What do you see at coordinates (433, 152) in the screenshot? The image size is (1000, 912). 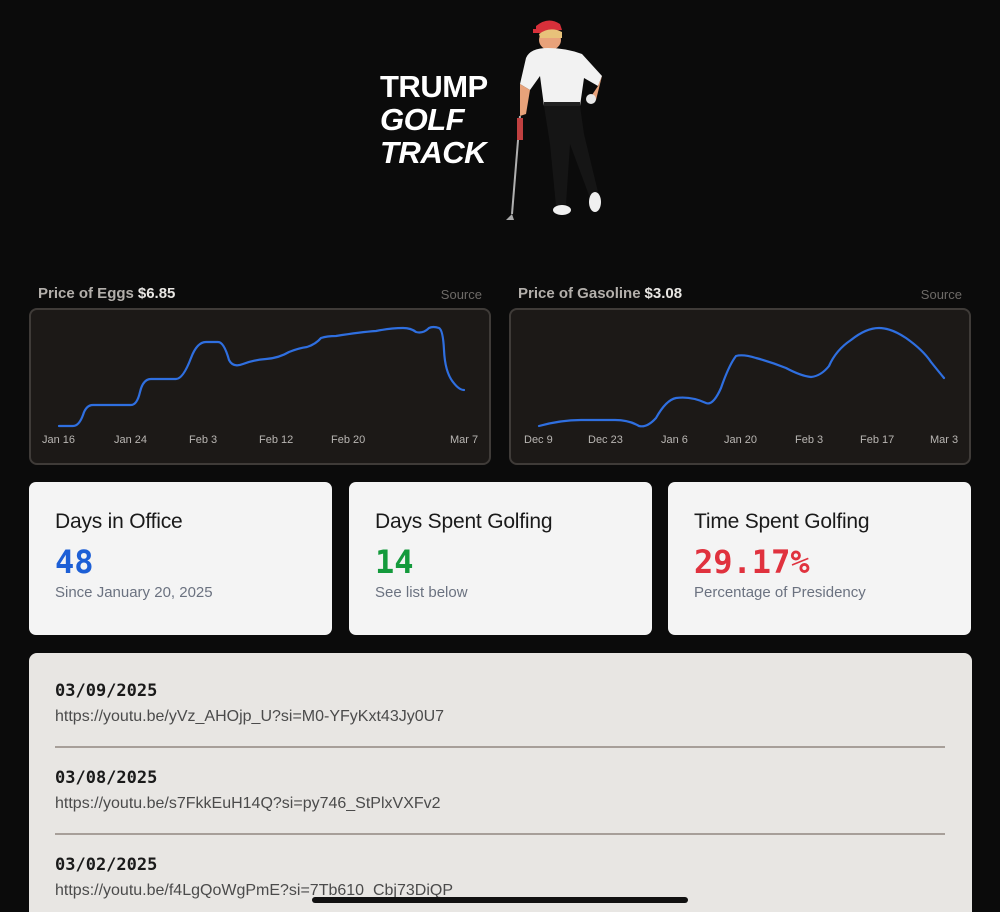 I see `logo-line-3: TRACK` at bounding box center [433, 152].